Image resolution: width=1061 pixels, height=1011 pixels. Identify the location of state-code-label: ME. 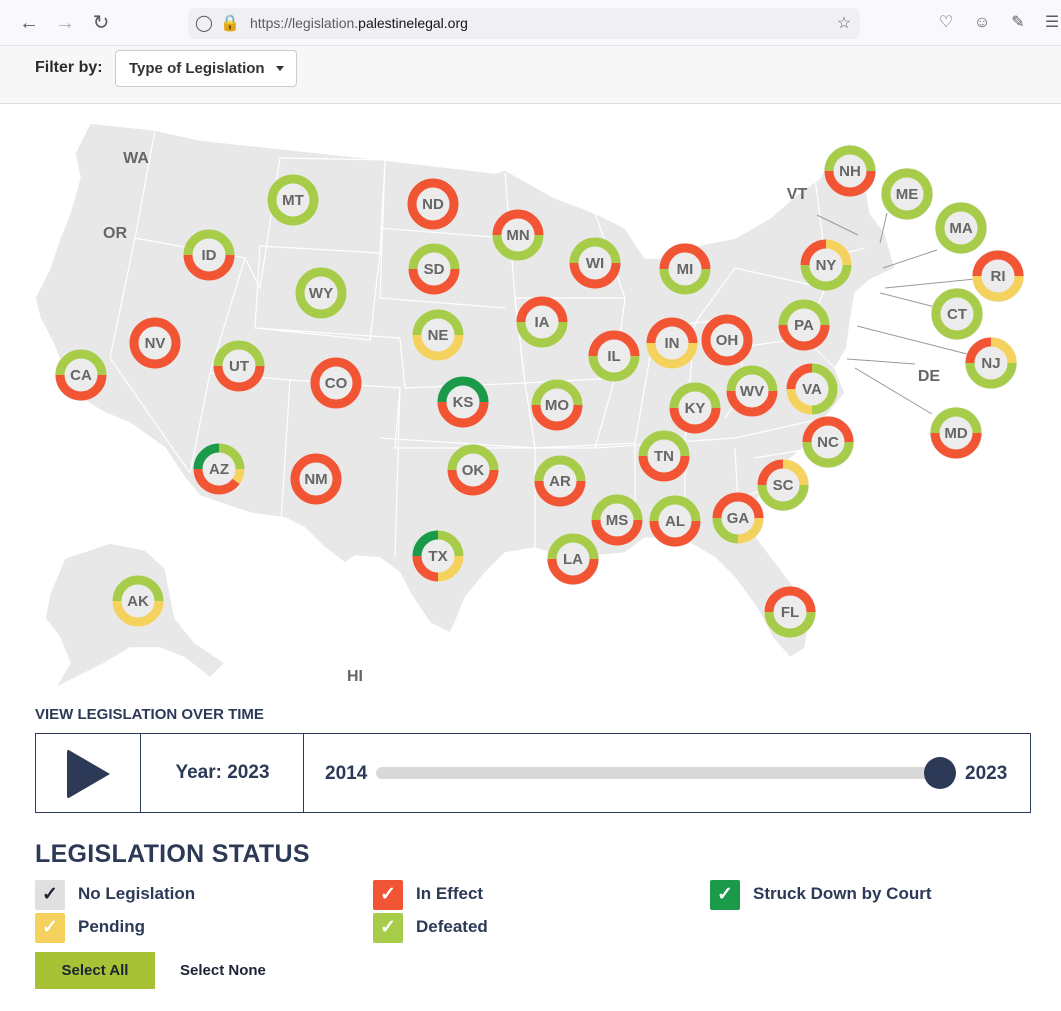
(907, 194).